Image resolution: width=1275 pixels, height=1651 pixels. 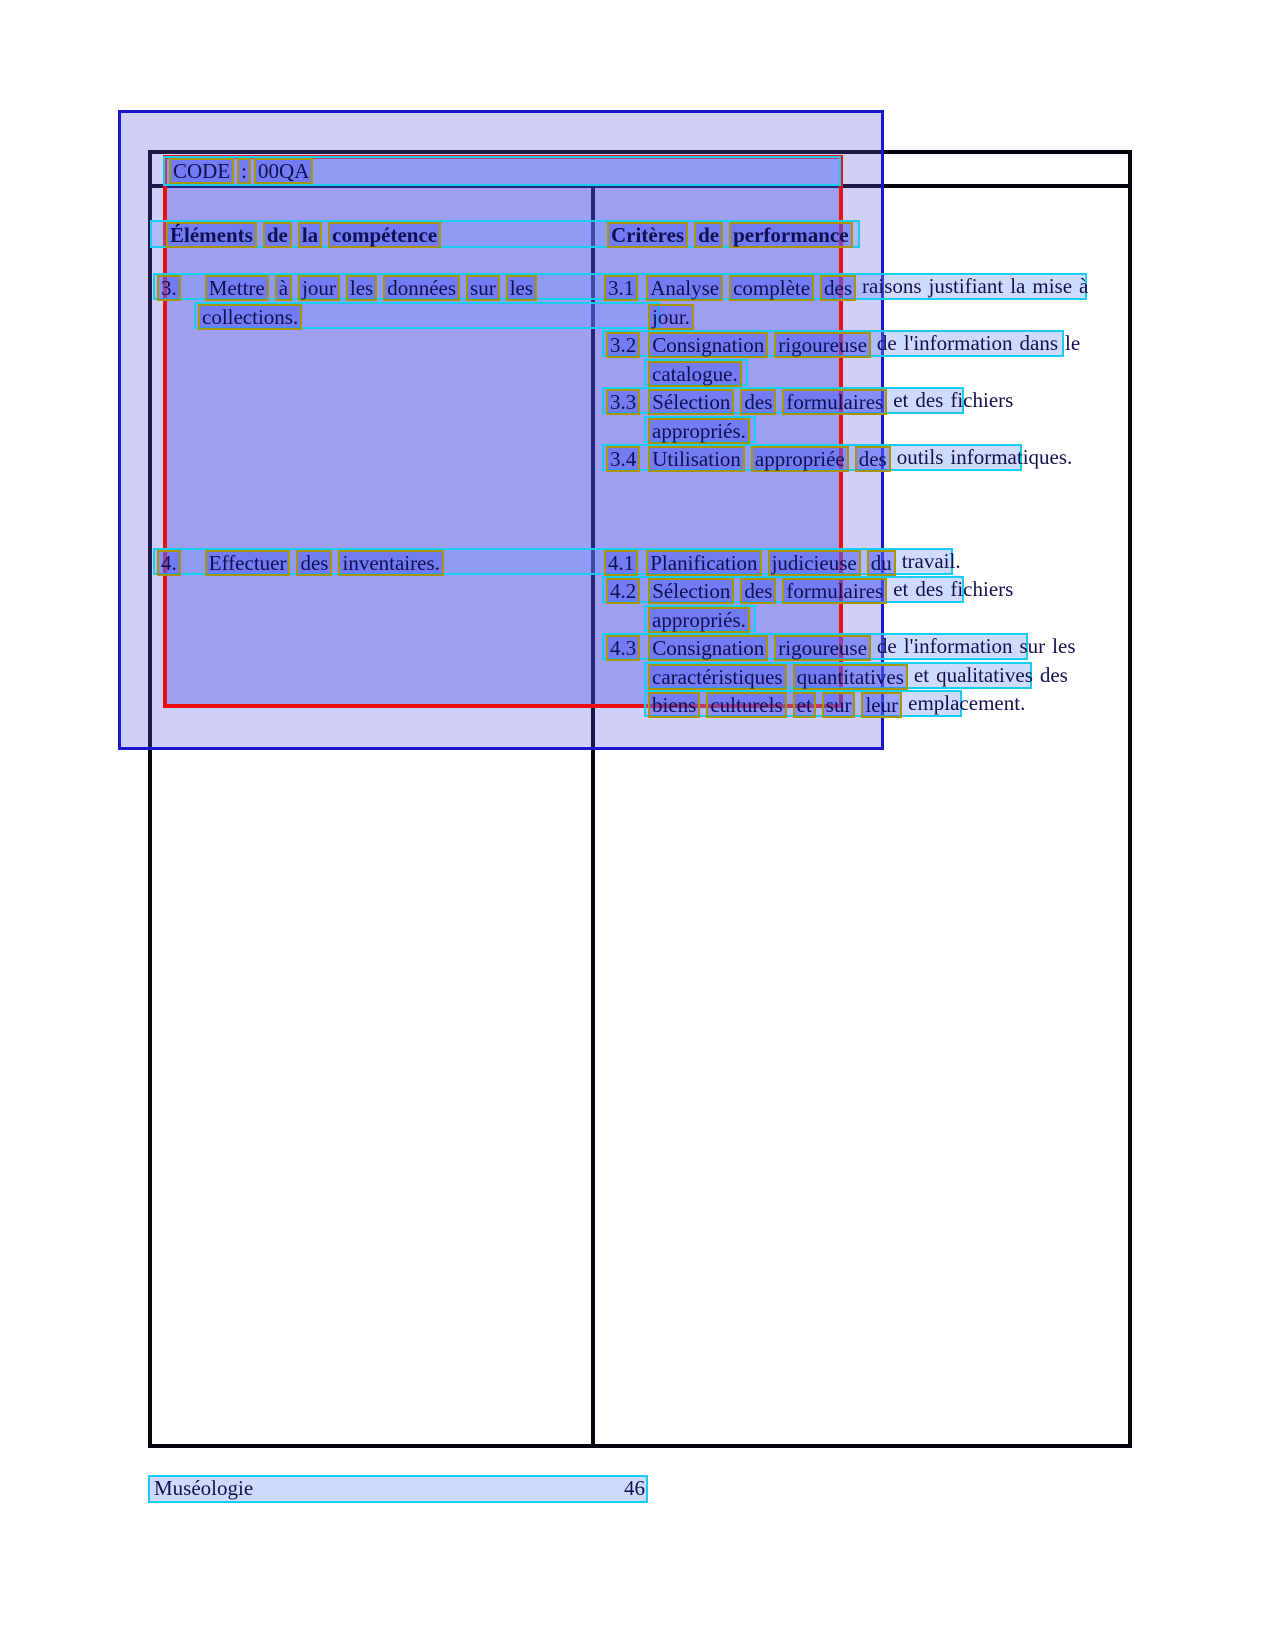 I want to click on ocr-word: la, so click(x=1018, y=286).